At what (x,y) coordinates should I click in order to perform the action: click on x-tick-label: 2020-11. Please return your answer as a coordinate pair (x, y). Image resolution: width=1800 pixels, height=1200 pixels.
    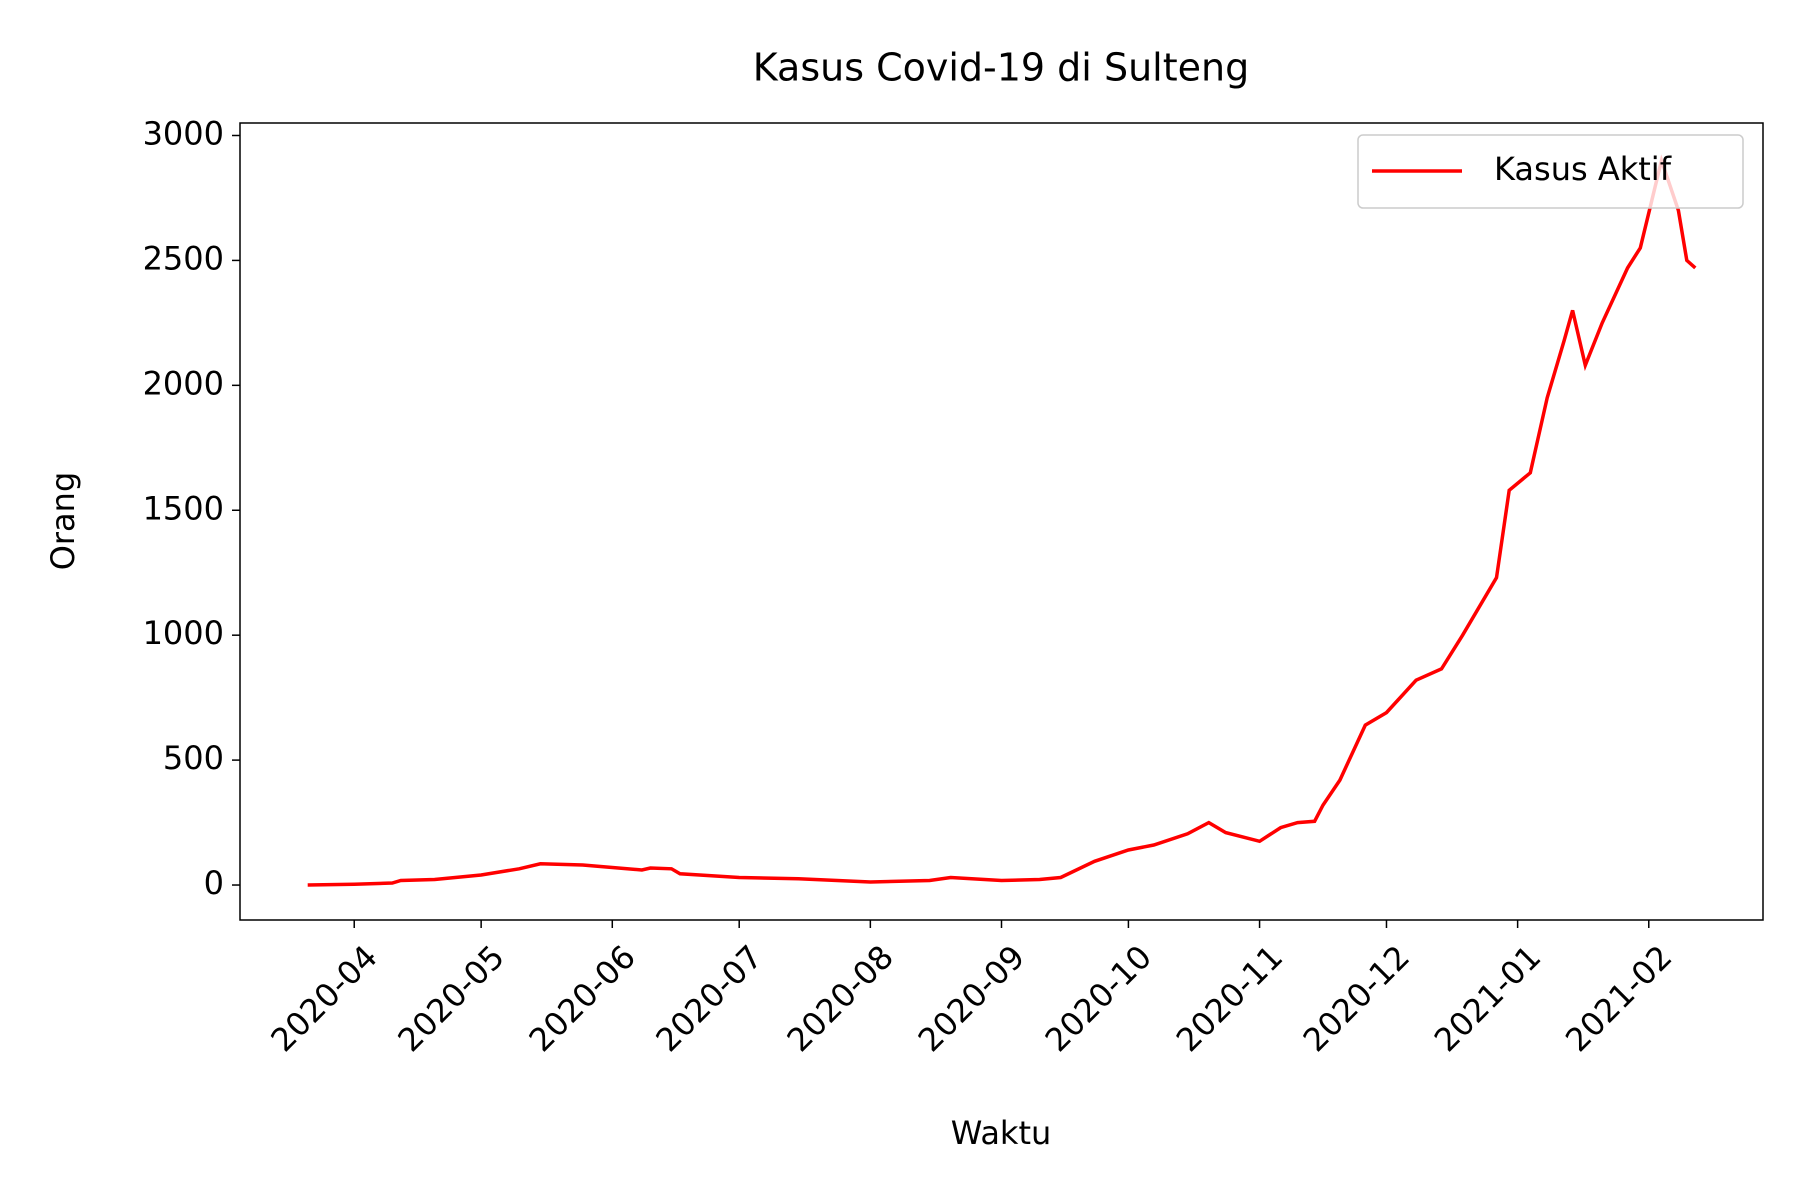
    Looking at the image, I should click on (1229, 998).